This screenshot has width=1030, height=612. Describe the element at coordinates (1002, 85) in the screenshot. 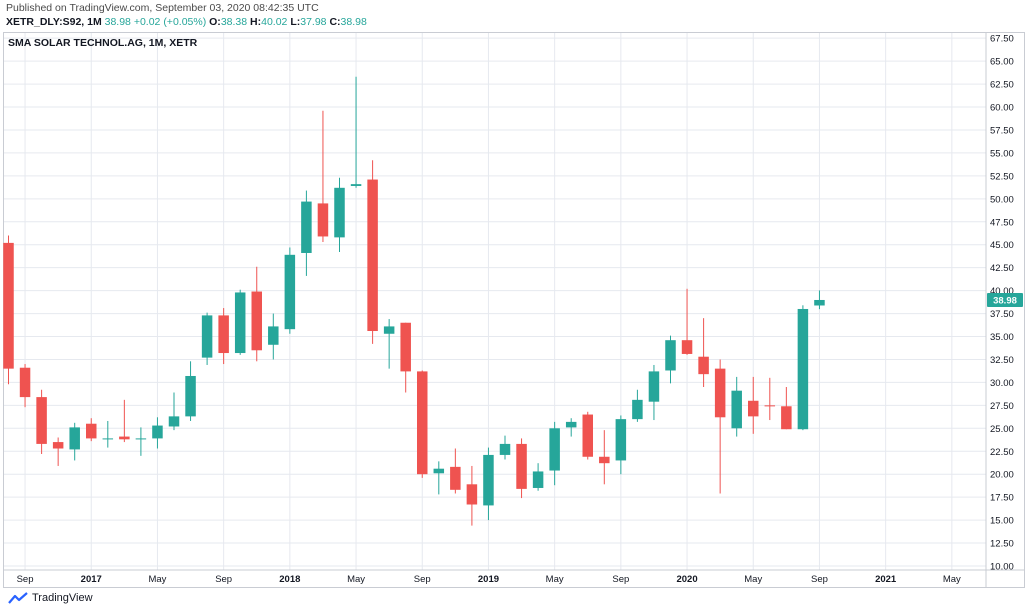

I see `y-tick-label: 62.50` at that location.